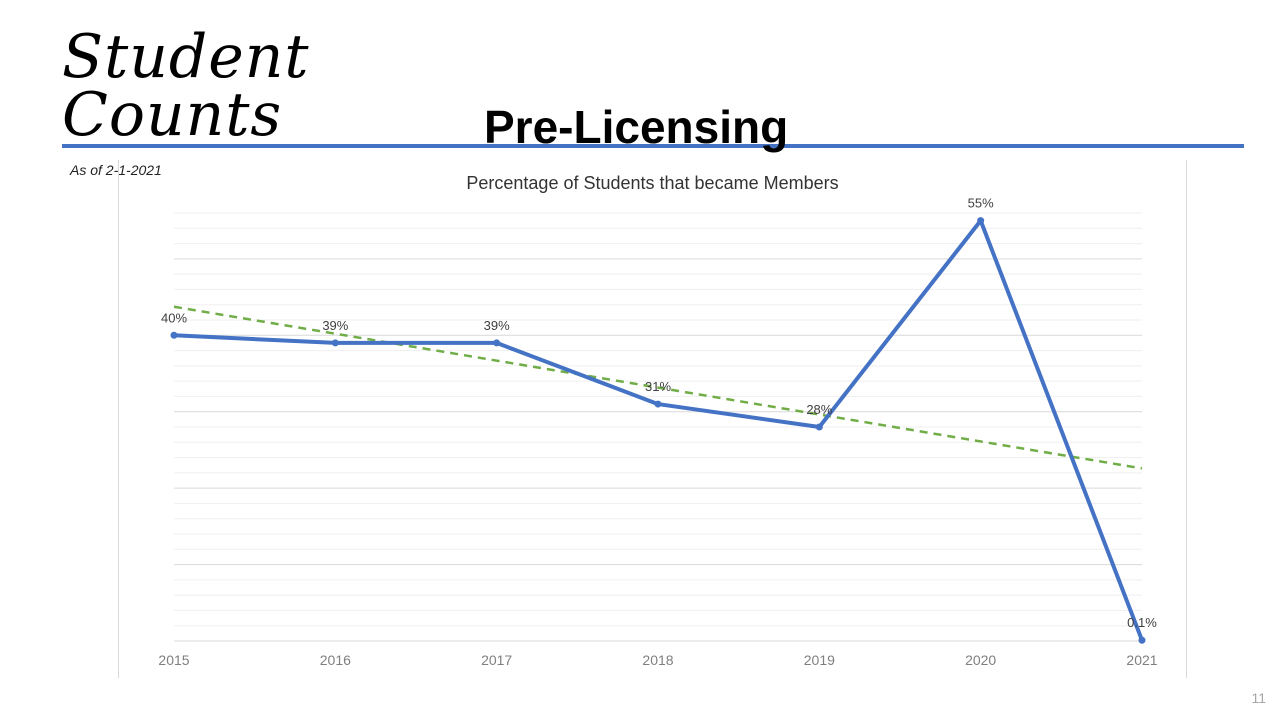 The width and height of the screenshot is (1280, 720). I want to click on x-tick-label: 2021, so click(1141, 660).